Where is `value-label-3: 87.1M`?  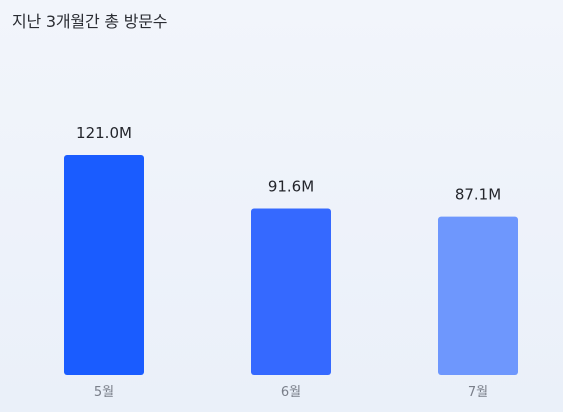 value-label-3: 87.1M is located at coordinates (478, 195).